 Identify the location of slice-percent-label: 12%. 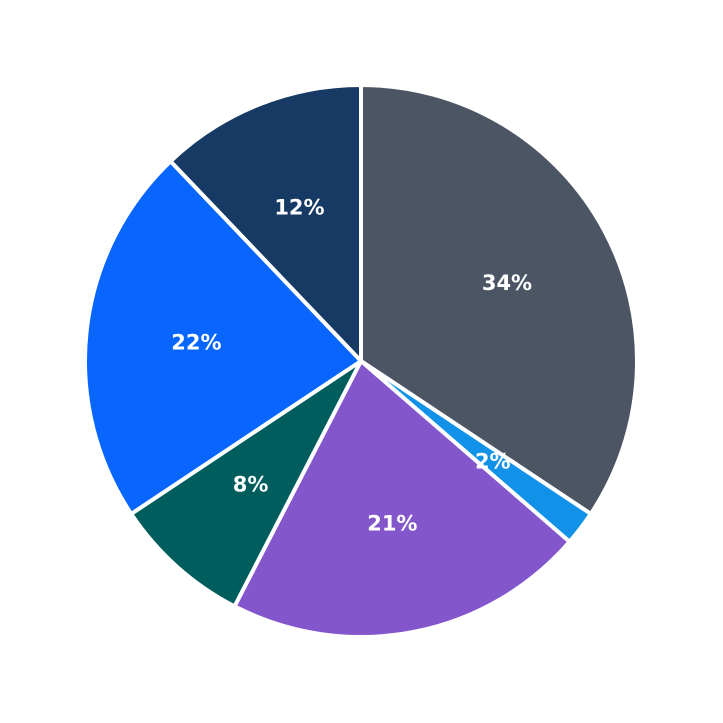
(299, 207).